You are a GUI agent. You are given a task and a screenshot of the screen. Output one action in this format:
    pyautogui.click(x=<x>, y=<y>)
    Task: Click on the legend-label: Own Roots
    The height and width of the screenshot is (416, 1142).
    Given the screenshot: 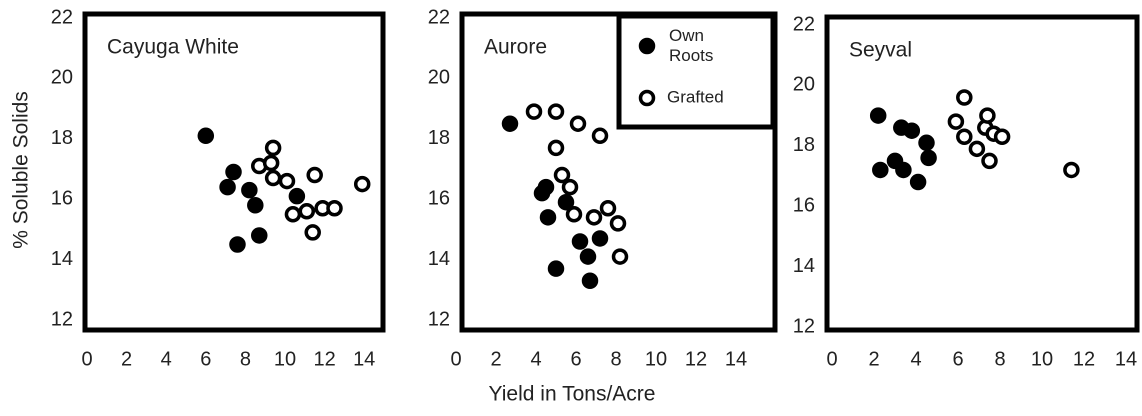 What is the action you would take?
    pyautogui.click(x=691, y=45)
    